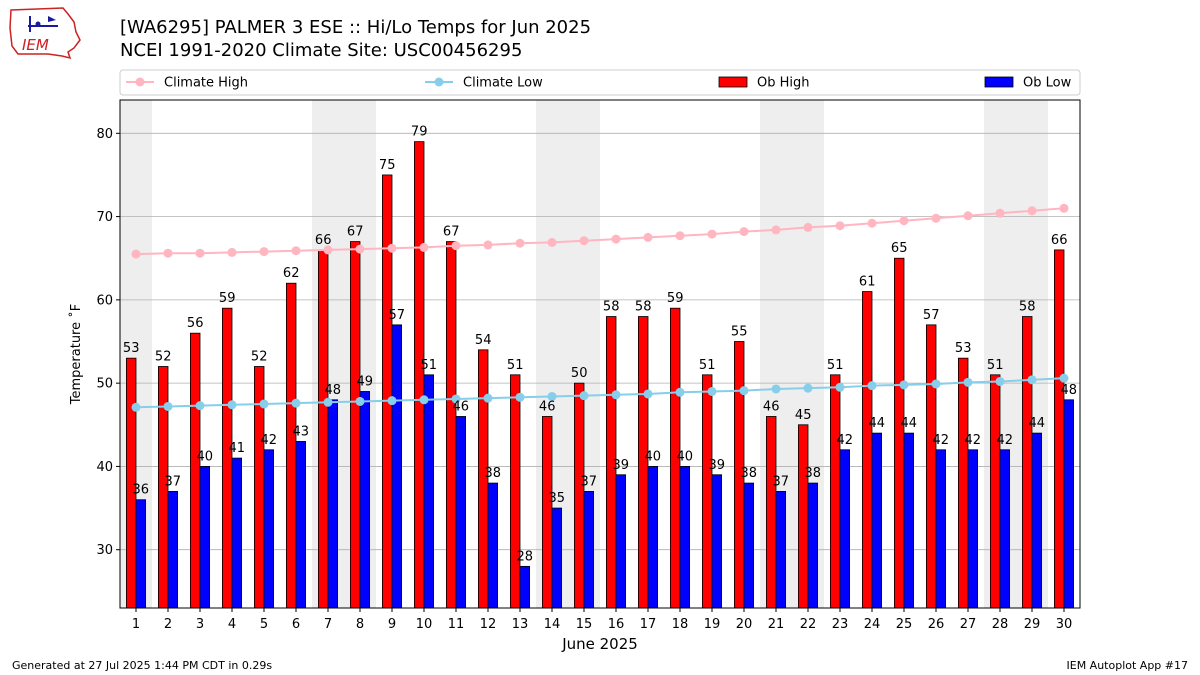 This screenshot has width=1200, height=675. Describe the element at coordinates (744, 624) in the screenshot. I see `x-tick-label: 20` at that location.